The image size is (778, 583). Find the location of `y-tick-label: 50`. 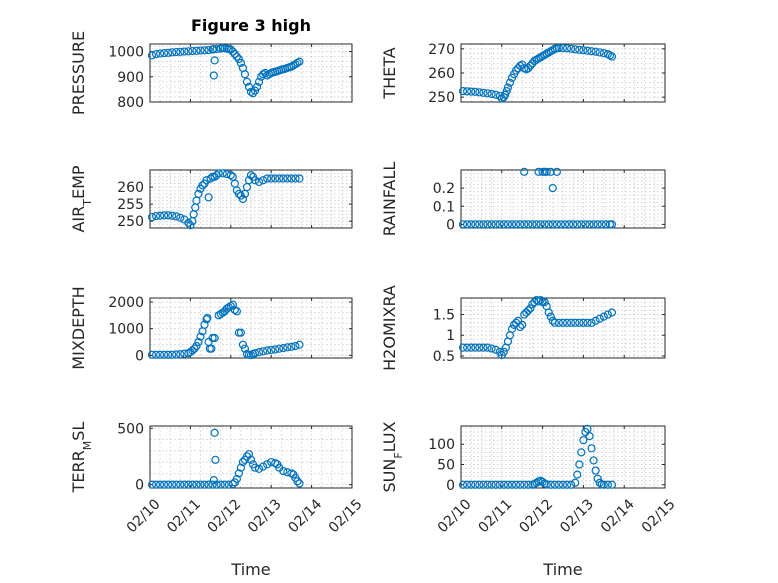

y-tick-label: 50 is located at coordinates (446, 465).